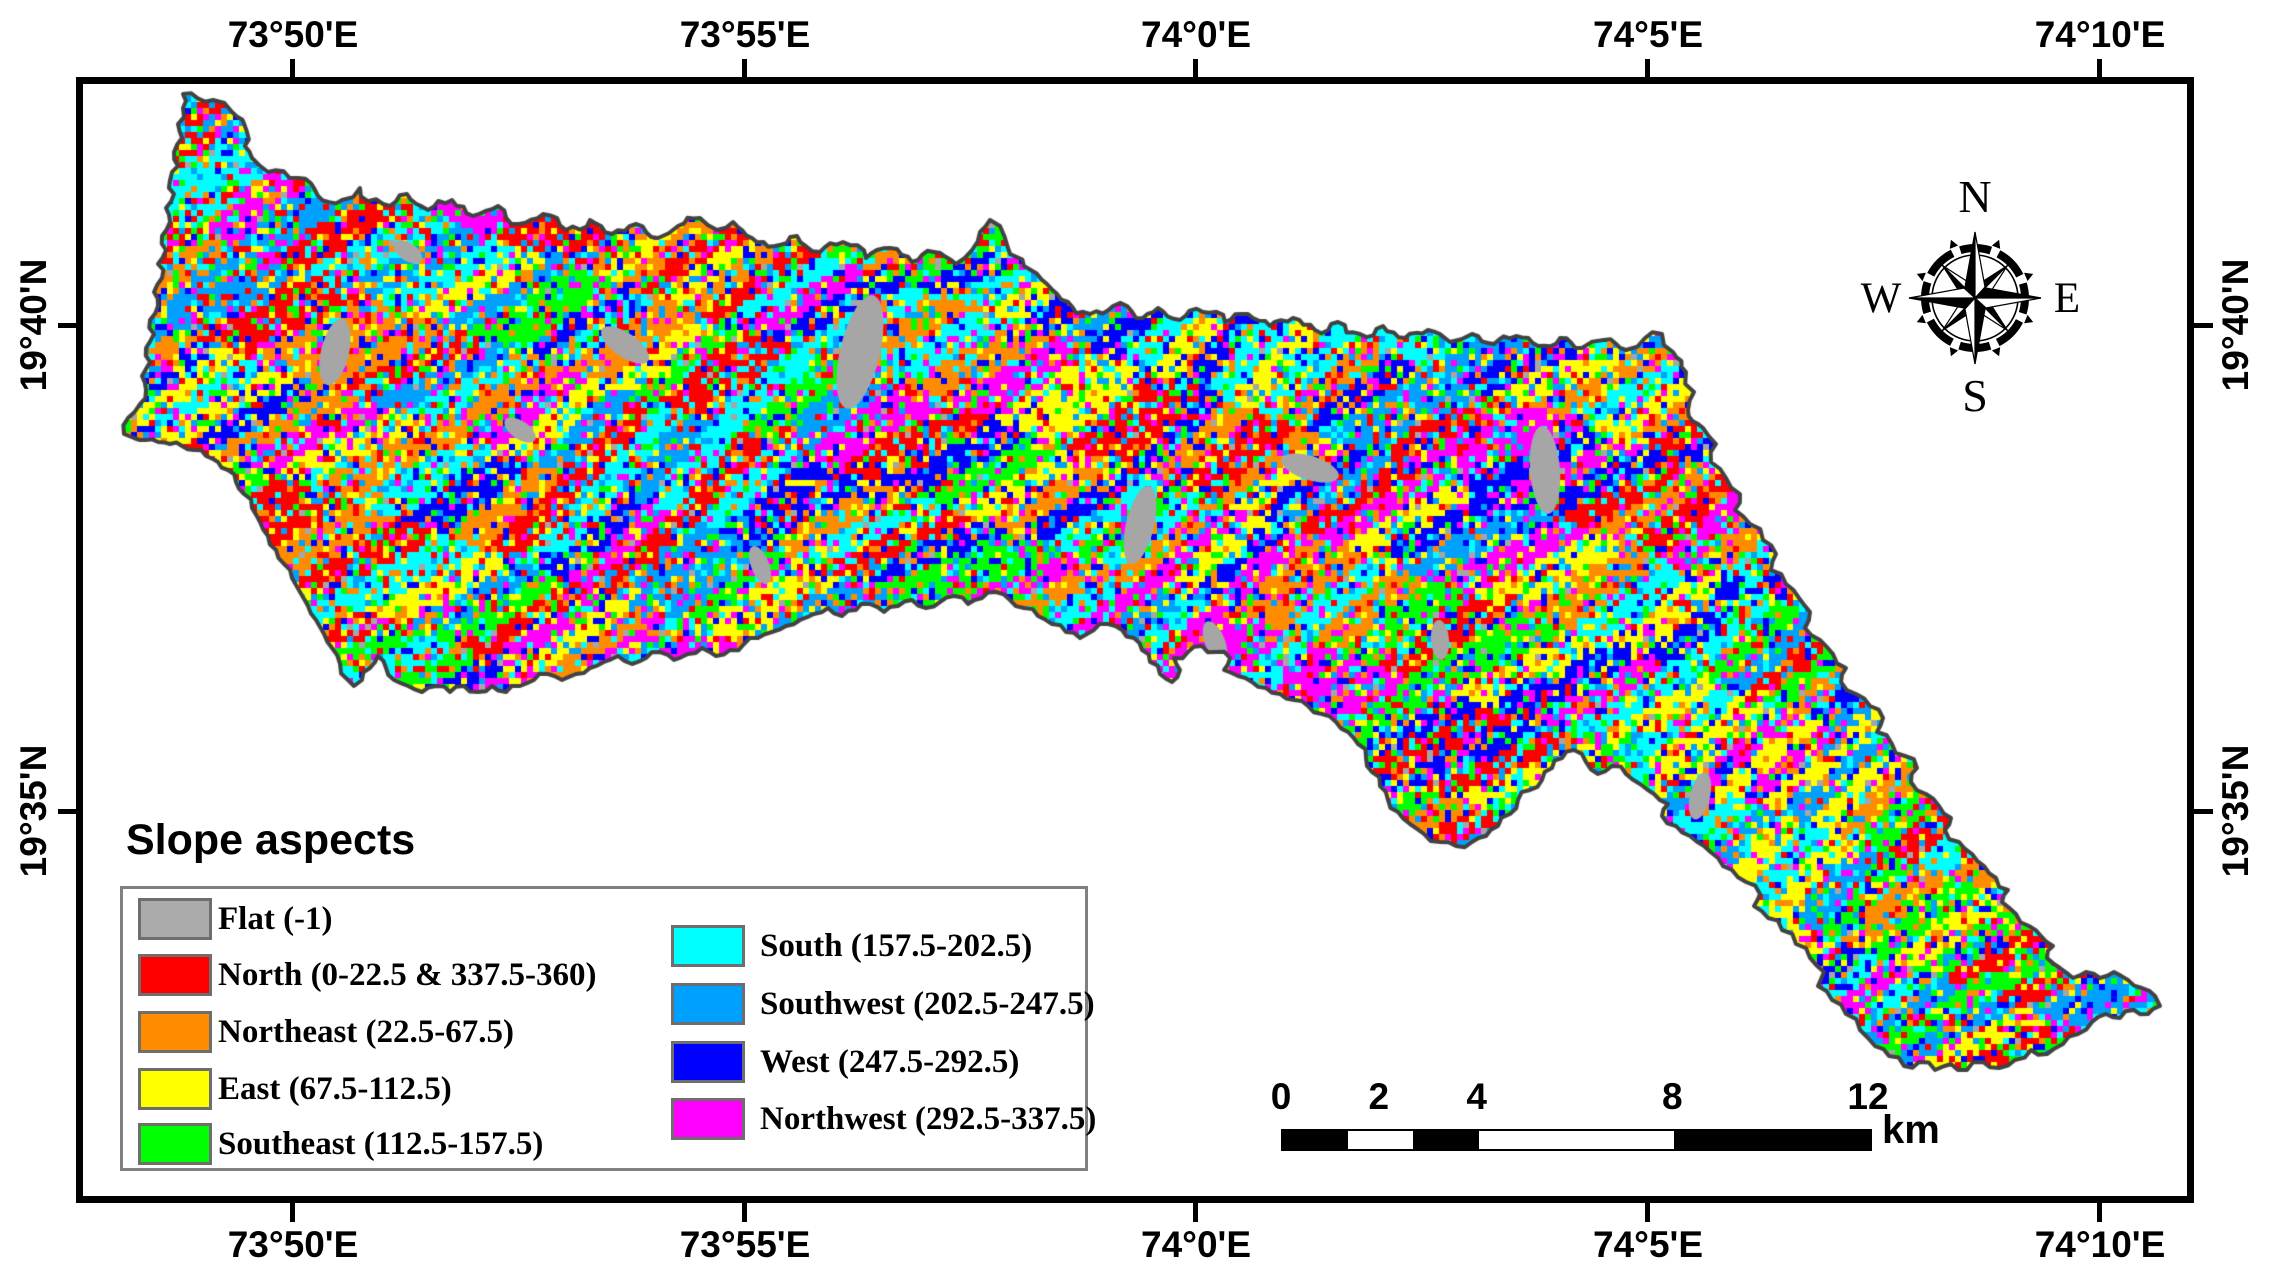 The height and width of the screenshot is (1276, 2270). What do you see at coordinates (175, 919) in the screenshot?
I see `legend-swatch-flat` at bounding box center [175, 919].